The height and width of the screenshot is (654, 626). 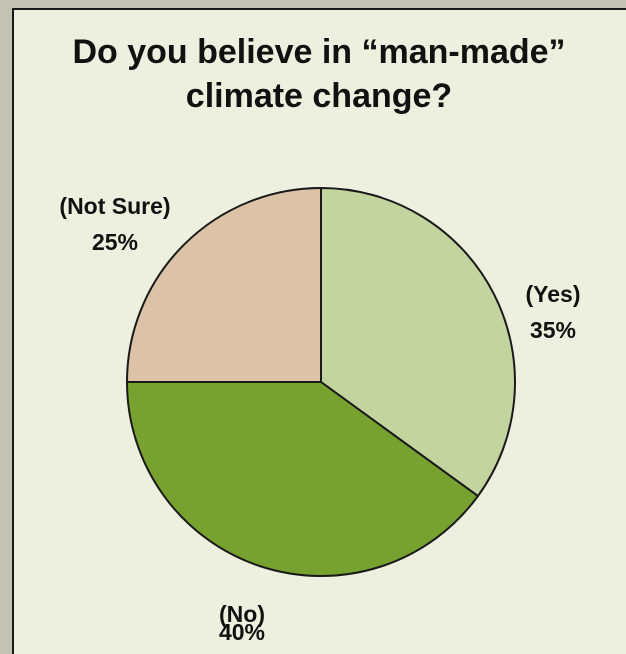 What do you see at coordinates (115, 242) in the screenshot?
I see `slice-value-label: 25%` at bounding box center [115, 242].